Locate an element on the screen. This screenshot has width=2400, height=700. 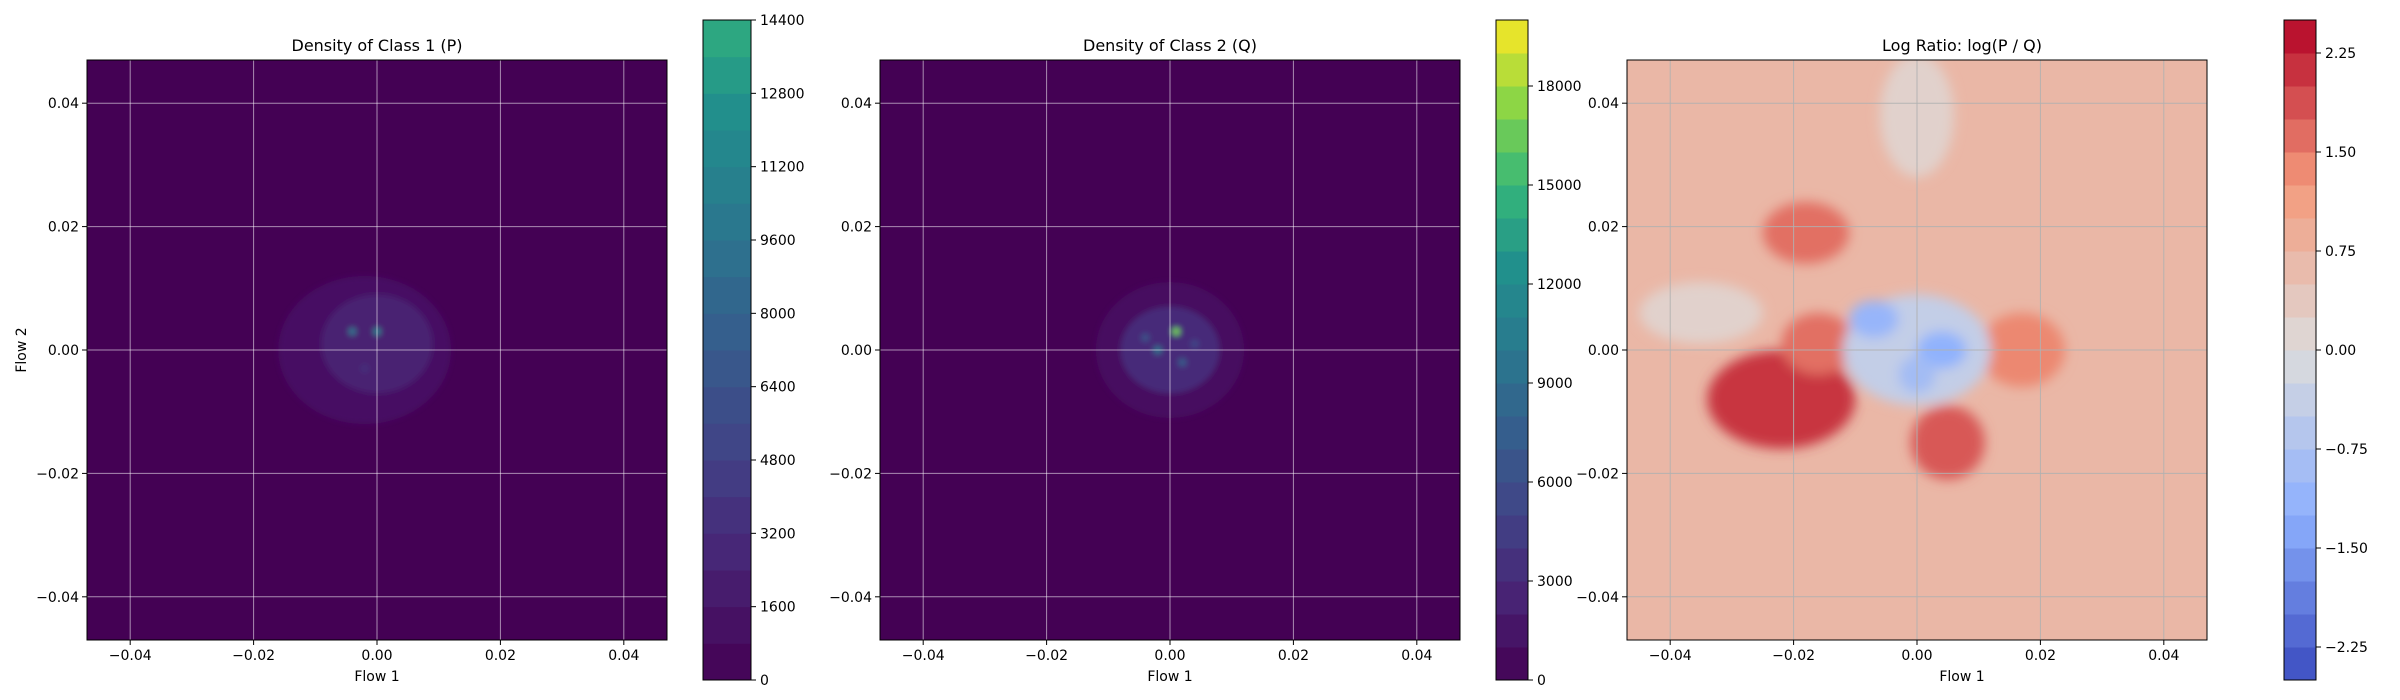
panel-2-x-label: Flow 1 is located at coordinates (1169, 677).